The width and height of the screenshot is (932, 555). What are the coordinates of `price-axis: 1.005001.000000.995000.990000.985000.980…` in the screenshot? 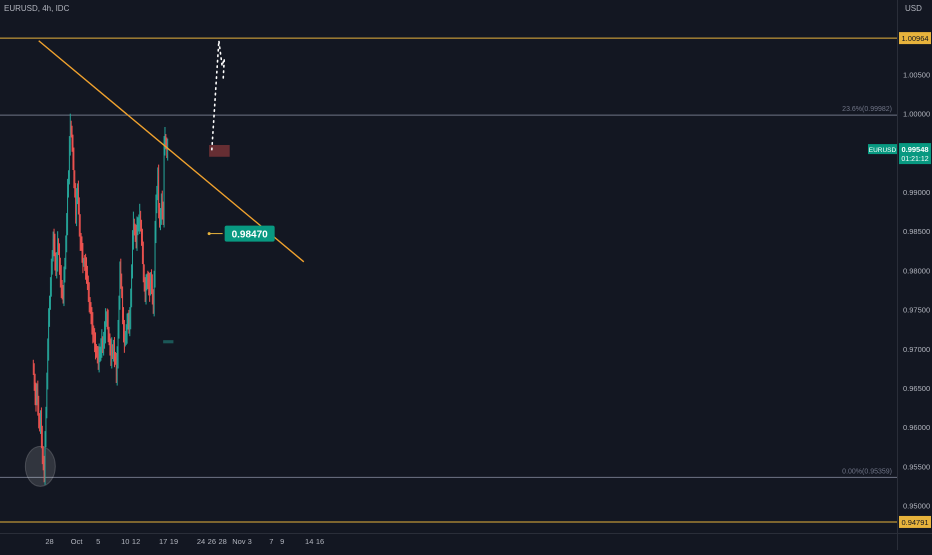 It's located at (916, 290).